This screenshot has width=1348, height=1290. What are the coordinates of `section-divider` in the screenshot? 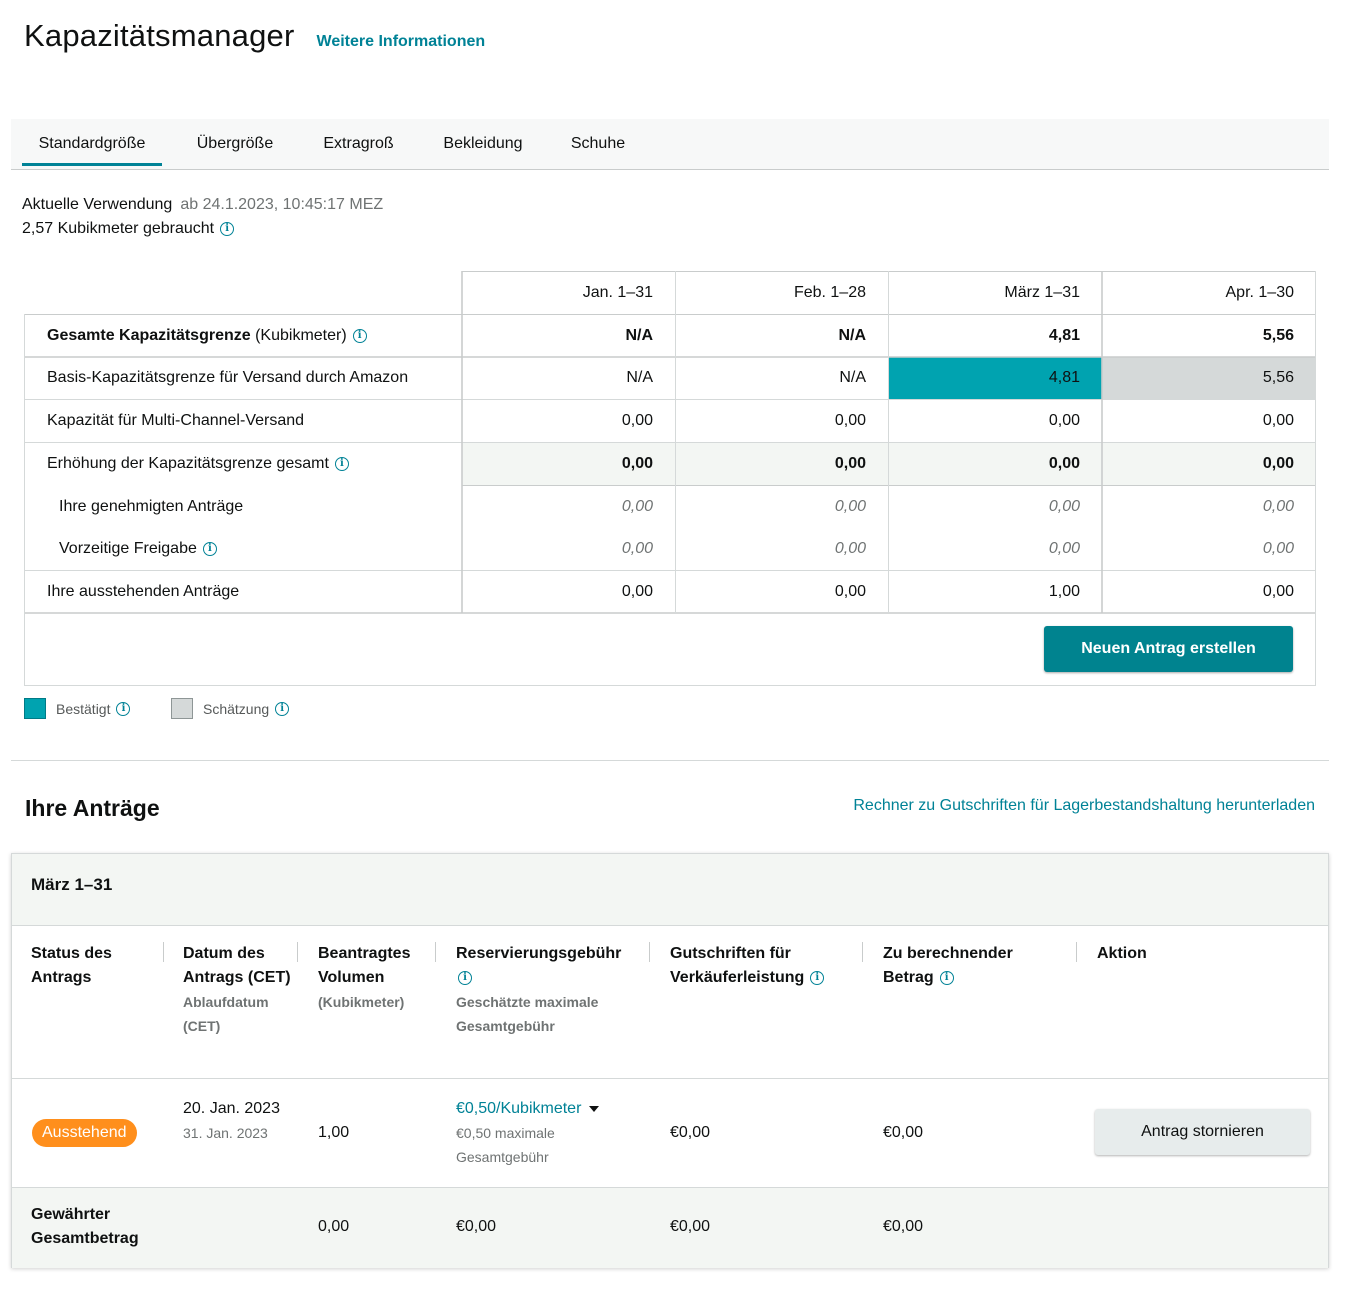 It's located at (670, 760).